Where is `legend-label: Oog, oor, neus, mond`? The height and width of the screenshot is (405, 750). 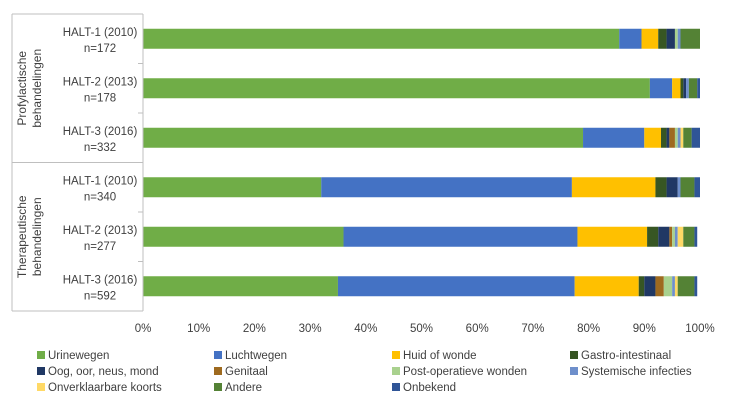
legend-label: Oog, oor, neus, mond is located at coordinates (103, 372).